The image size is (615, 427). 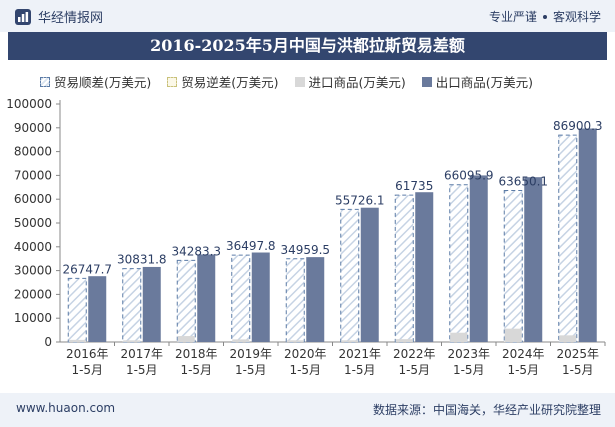 I want to click on legend-swatch-export, so click(x=426, y=81).